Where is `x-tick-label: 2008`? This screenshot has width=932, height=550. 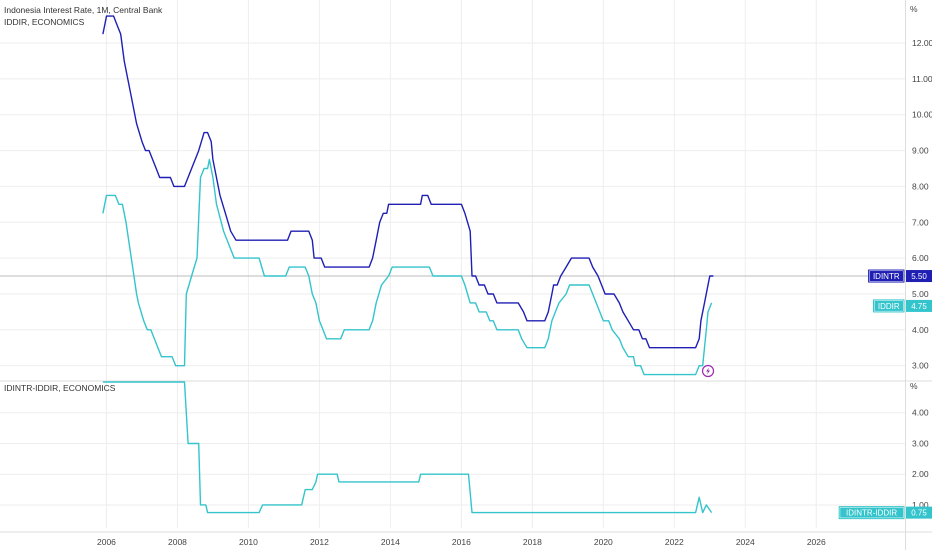 x-tick-label: 2008 is located at coordinates (177, 542).